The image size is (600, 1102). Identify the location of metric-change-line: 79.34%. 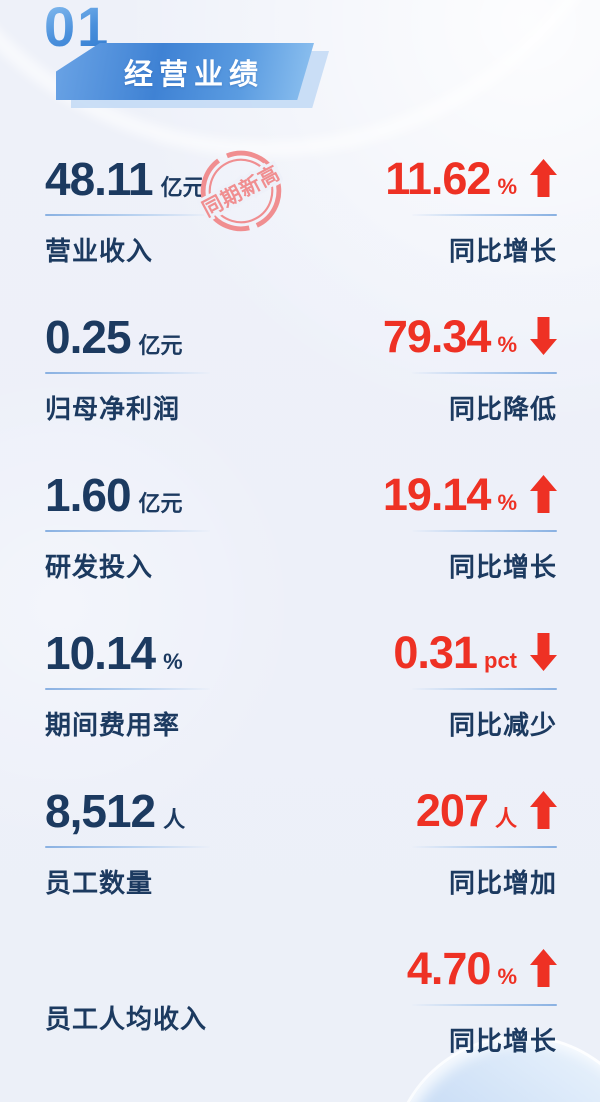
(470, 337).